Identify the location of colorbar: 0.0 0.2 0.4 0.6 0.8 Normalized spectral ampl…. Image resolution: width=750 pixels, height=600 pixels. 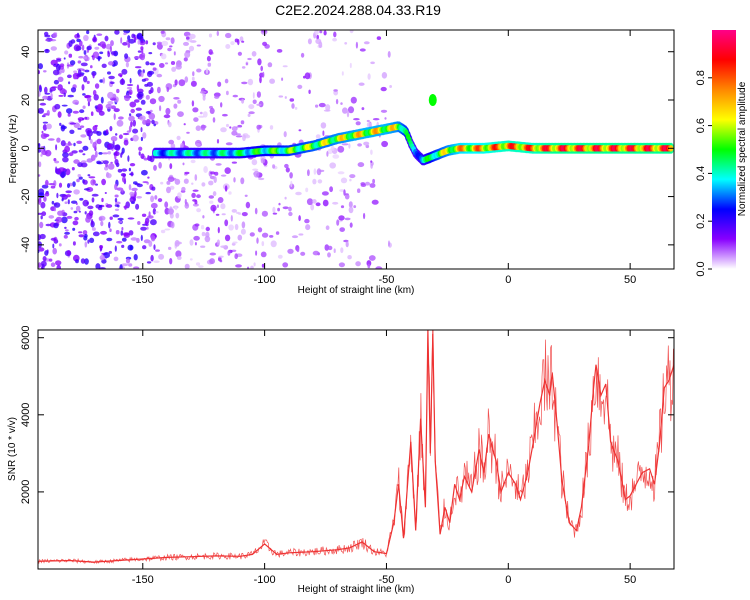
(721, 153).